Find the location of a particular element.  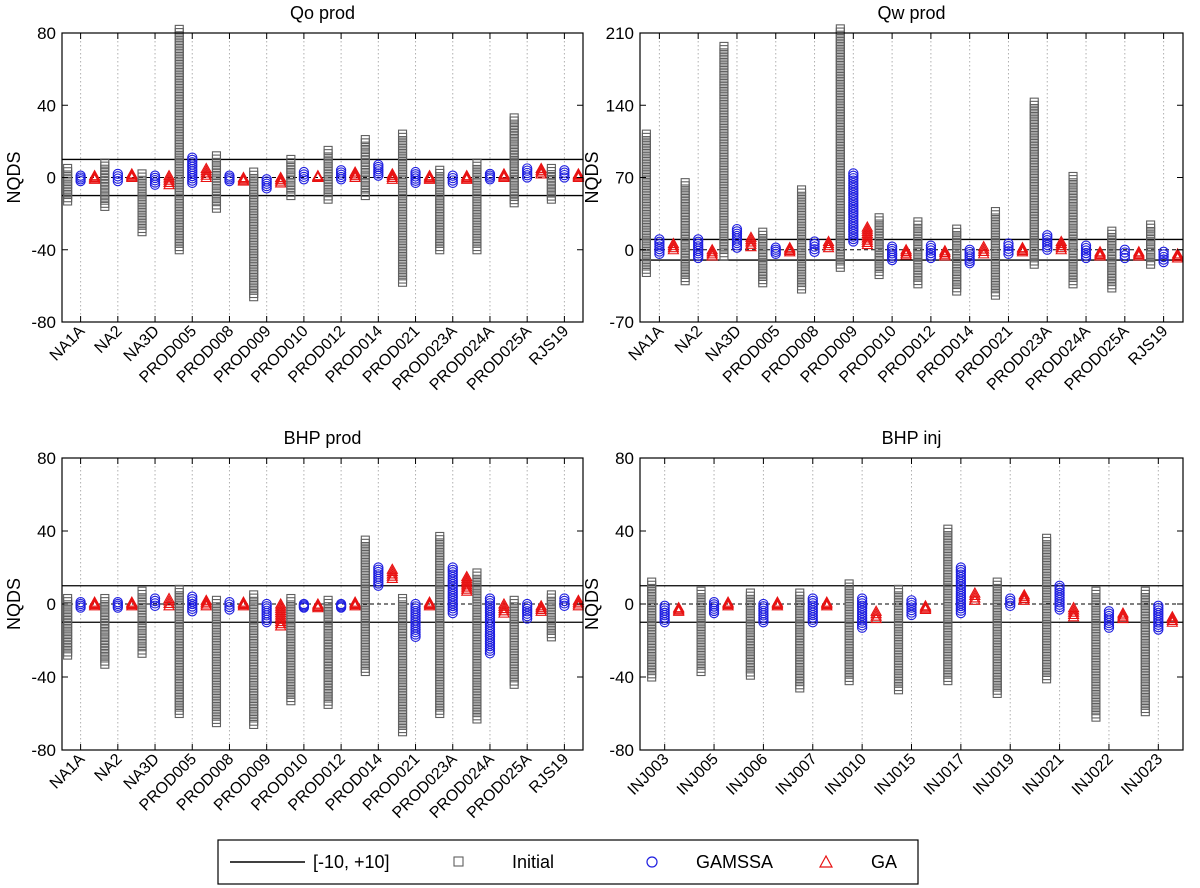

gamssa-marks-inj021 is located at coordinates (1059, 597).